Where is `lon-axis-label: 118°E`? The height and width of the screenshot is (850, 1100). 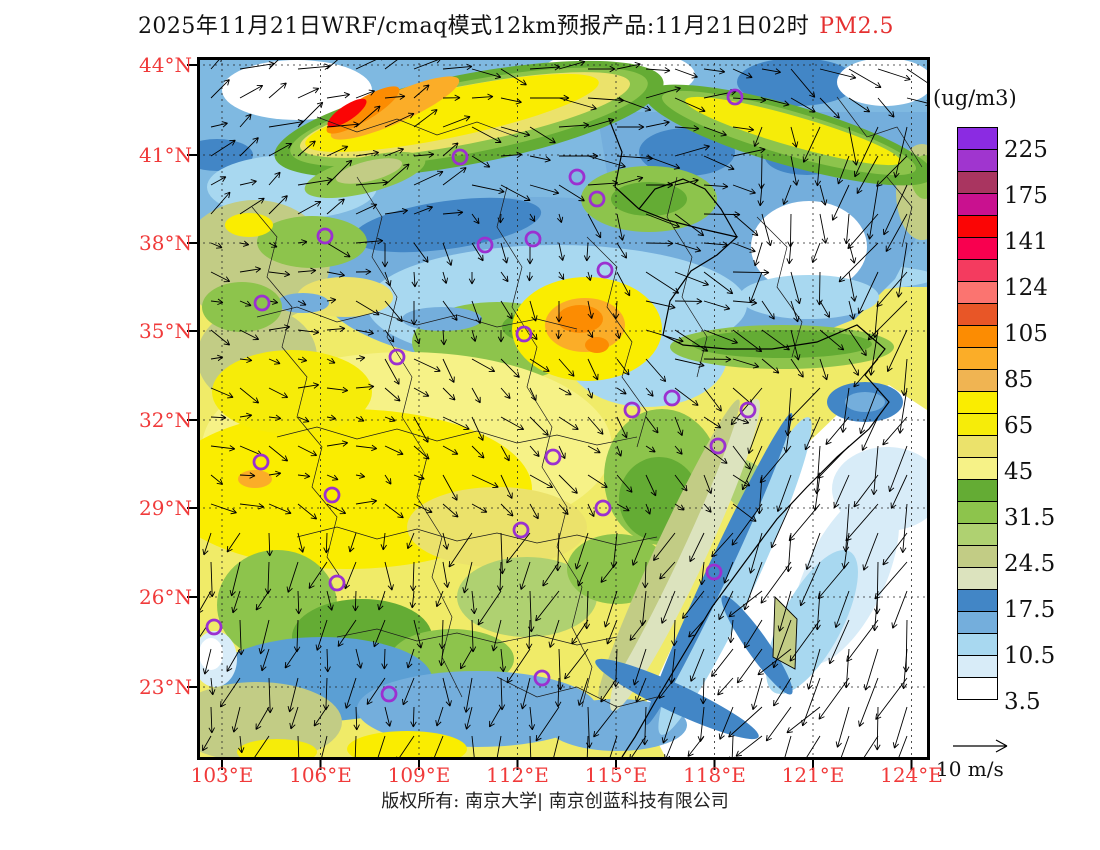
lon-axis-label: 118°E is located at coordinates (714, 775).